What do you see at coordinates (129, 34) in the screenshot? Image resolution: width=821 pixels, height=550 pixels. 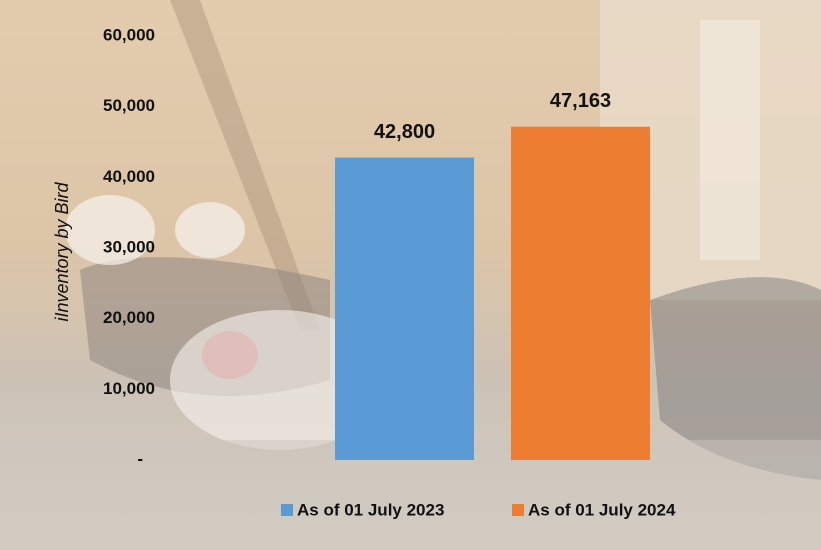 I see `y-tick-label: 60,000` at bounding box center [129, 34].